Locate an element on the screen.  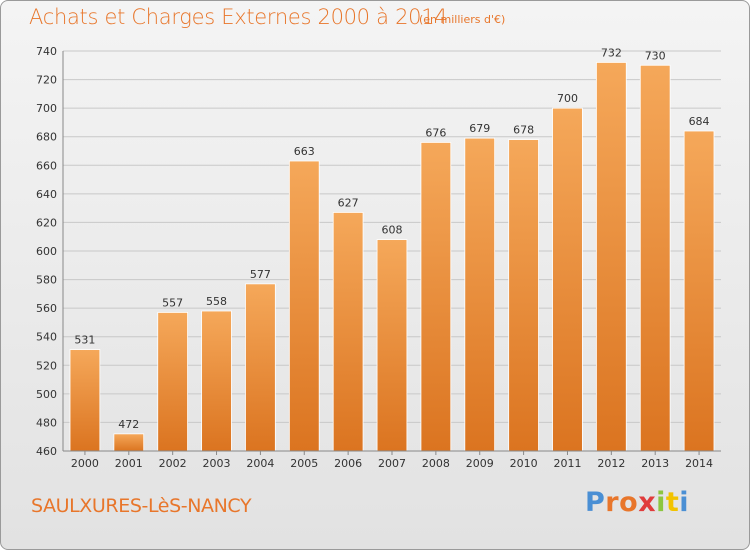
x-tick-label: 2003 is located at coordinates (217, 463).